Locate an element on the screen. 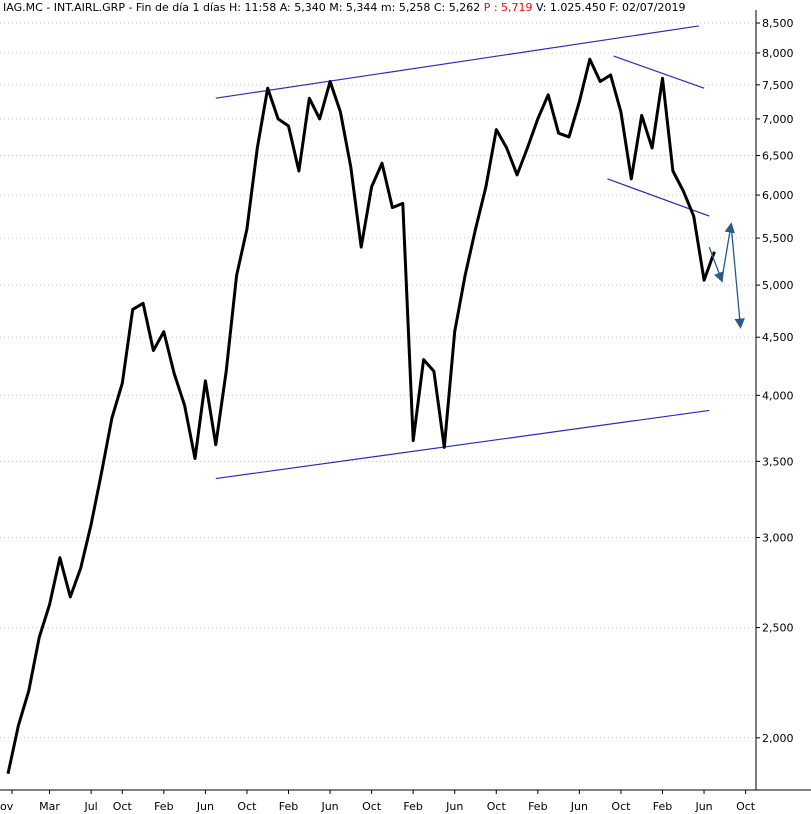 Image resolution: width=811 pixels, height=814 pixels. y-tick-label: 7,500 is located at coordinates (778, 85).